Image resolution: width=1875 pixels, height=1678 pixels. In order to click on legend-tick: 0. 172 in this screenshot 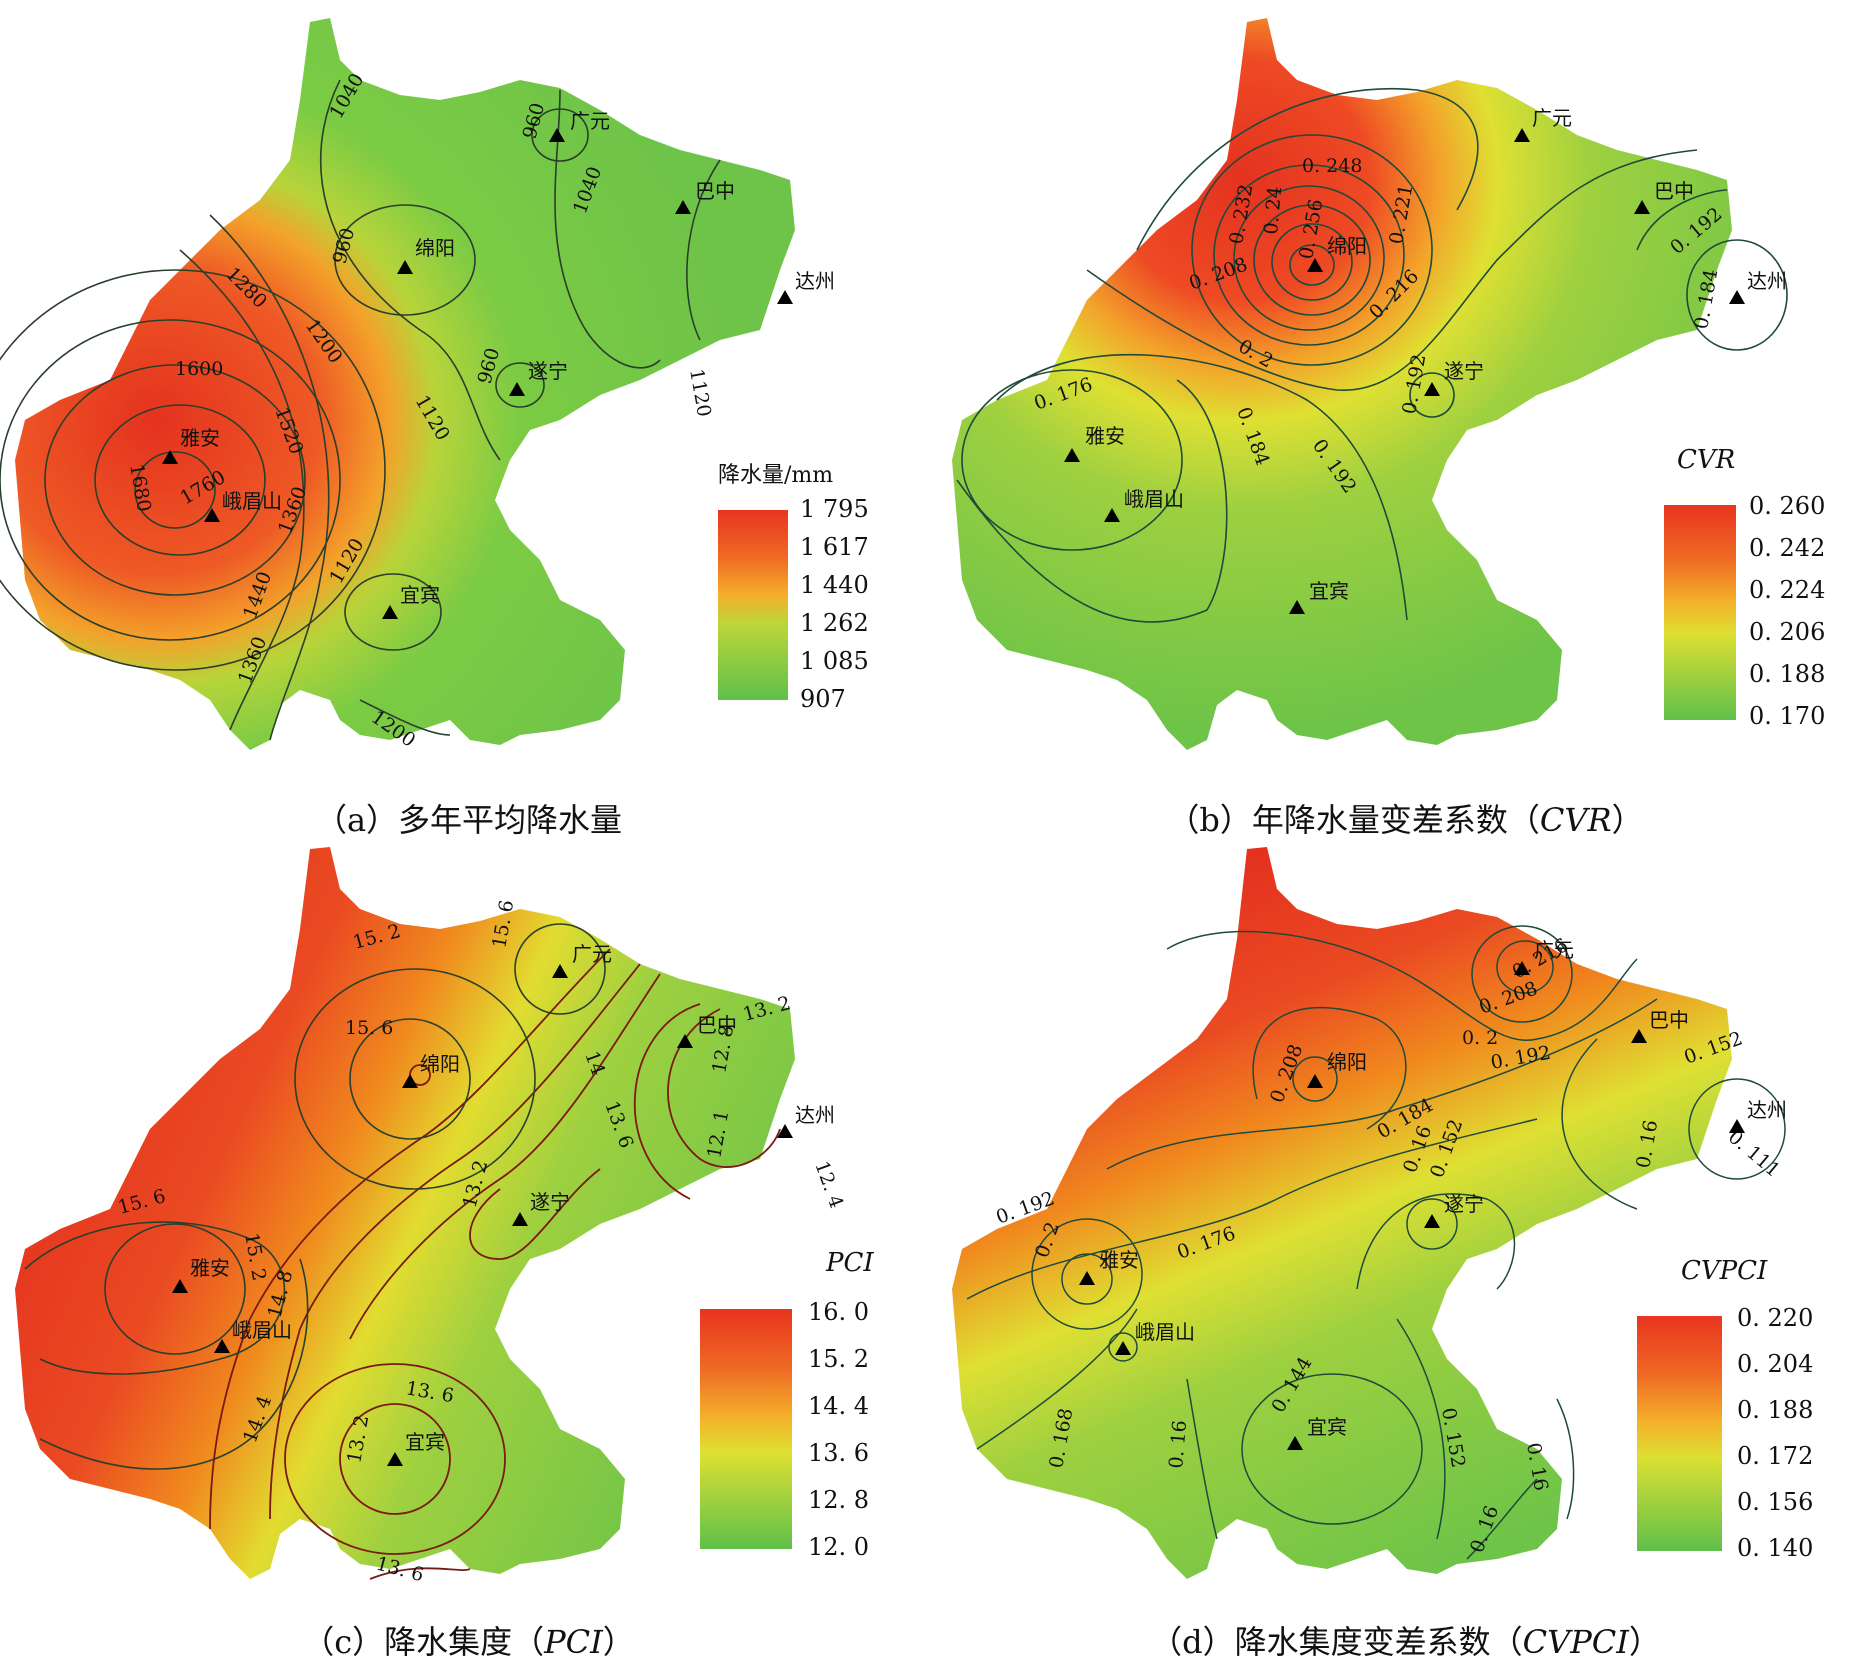, I will do `click(1775, 1456)`.